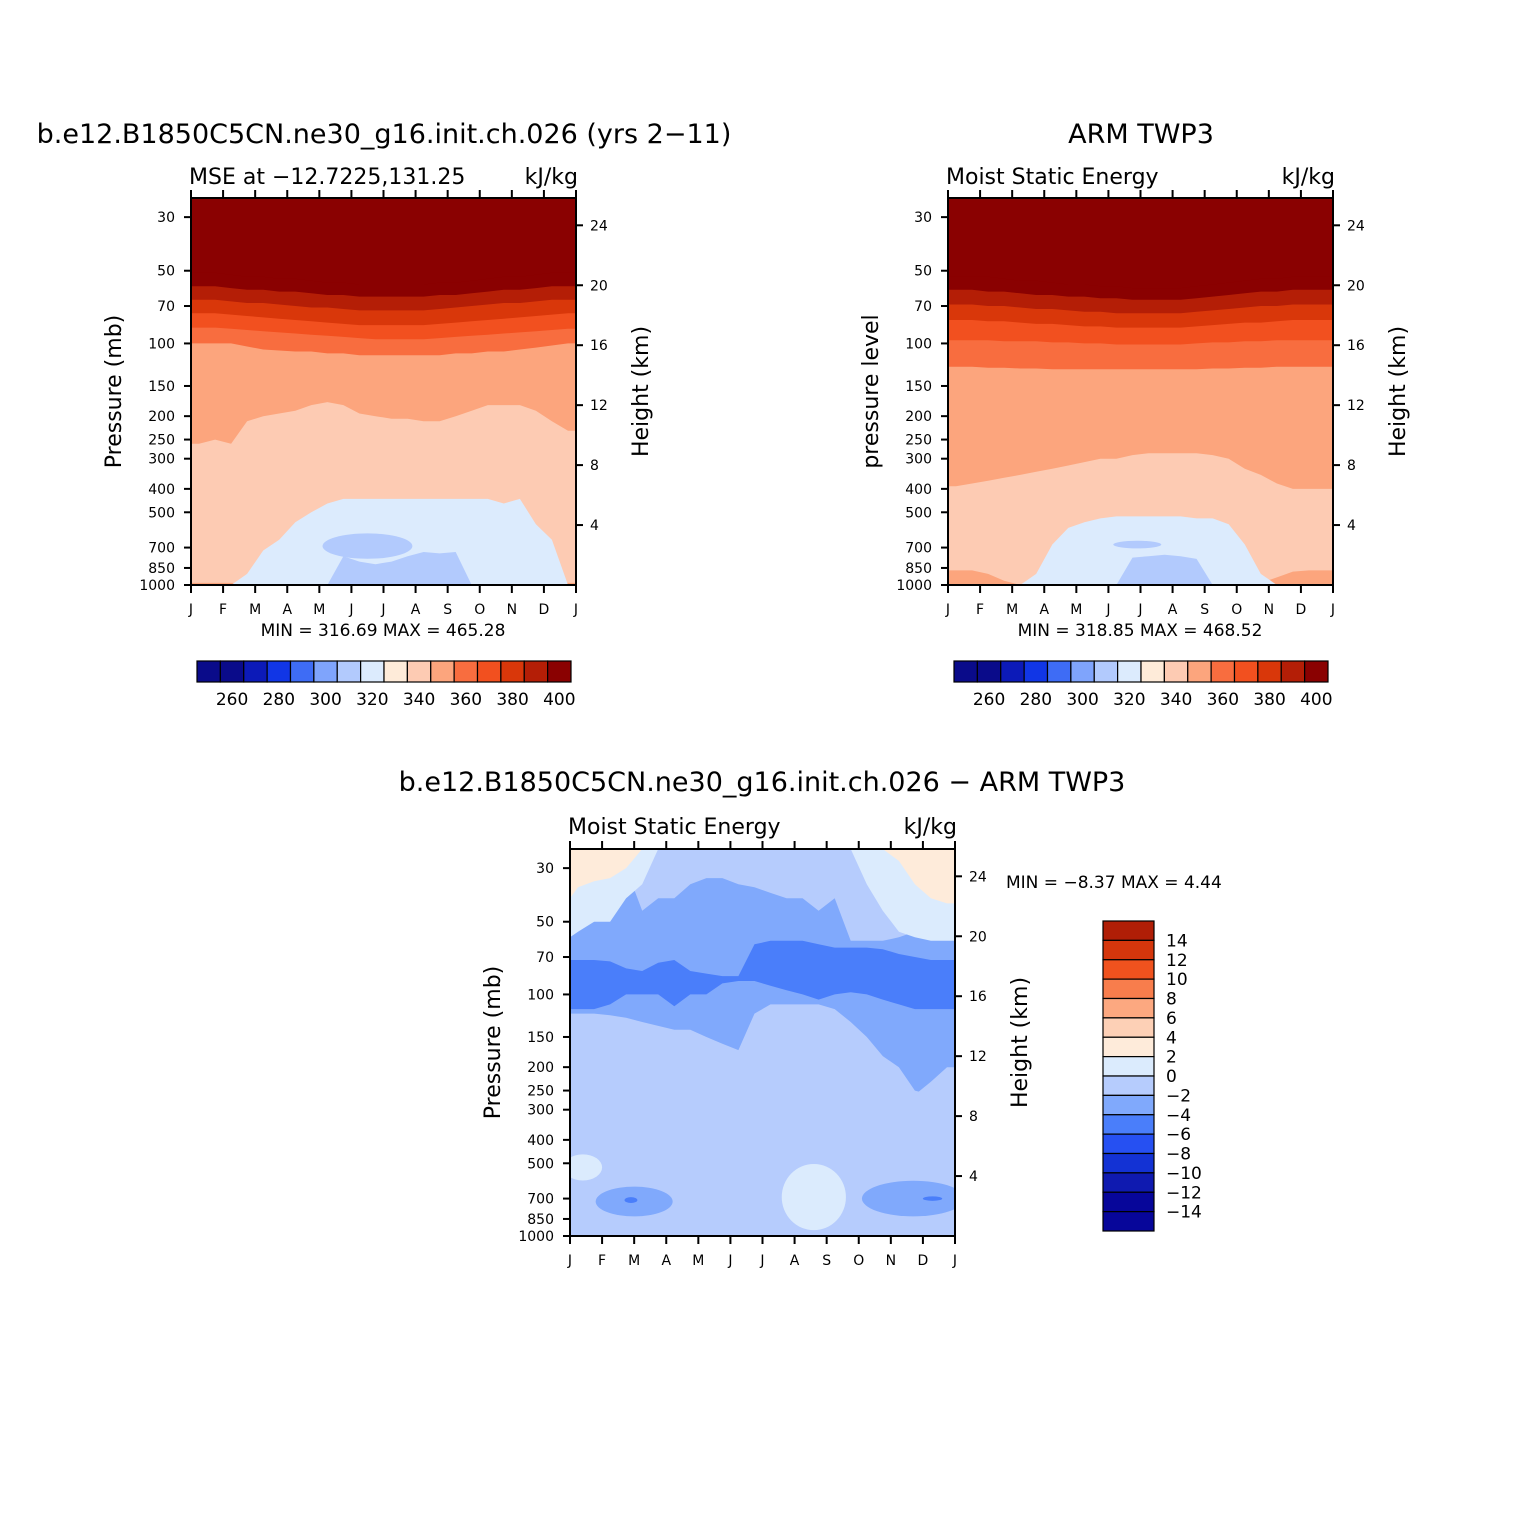  I want to click on colorbar-label: 10, so click(1177, 980).